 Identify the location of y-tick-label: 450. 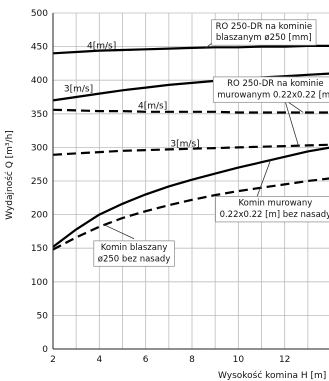
(39, 48).